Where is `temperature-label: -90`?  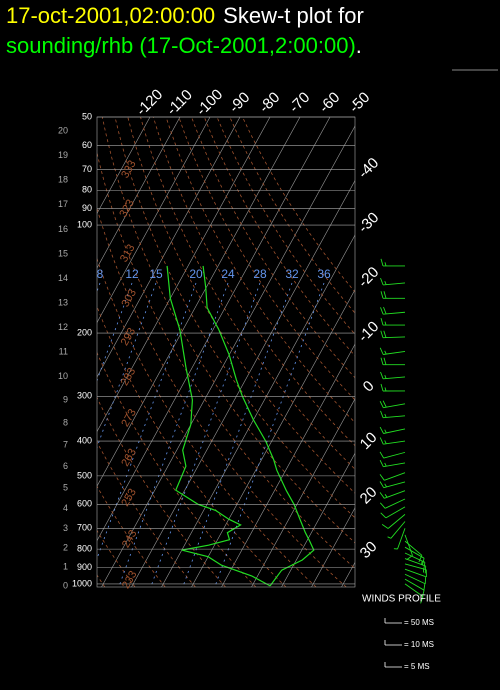
temperature-label: -90 is located at coordinates (239, 102).